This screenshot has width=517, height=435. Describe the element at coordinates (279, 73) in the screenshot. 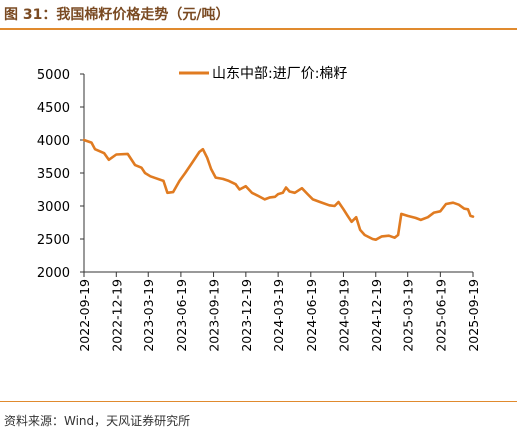

I see `legend-label: 山东中部:进厂价:棉籽` at that location.